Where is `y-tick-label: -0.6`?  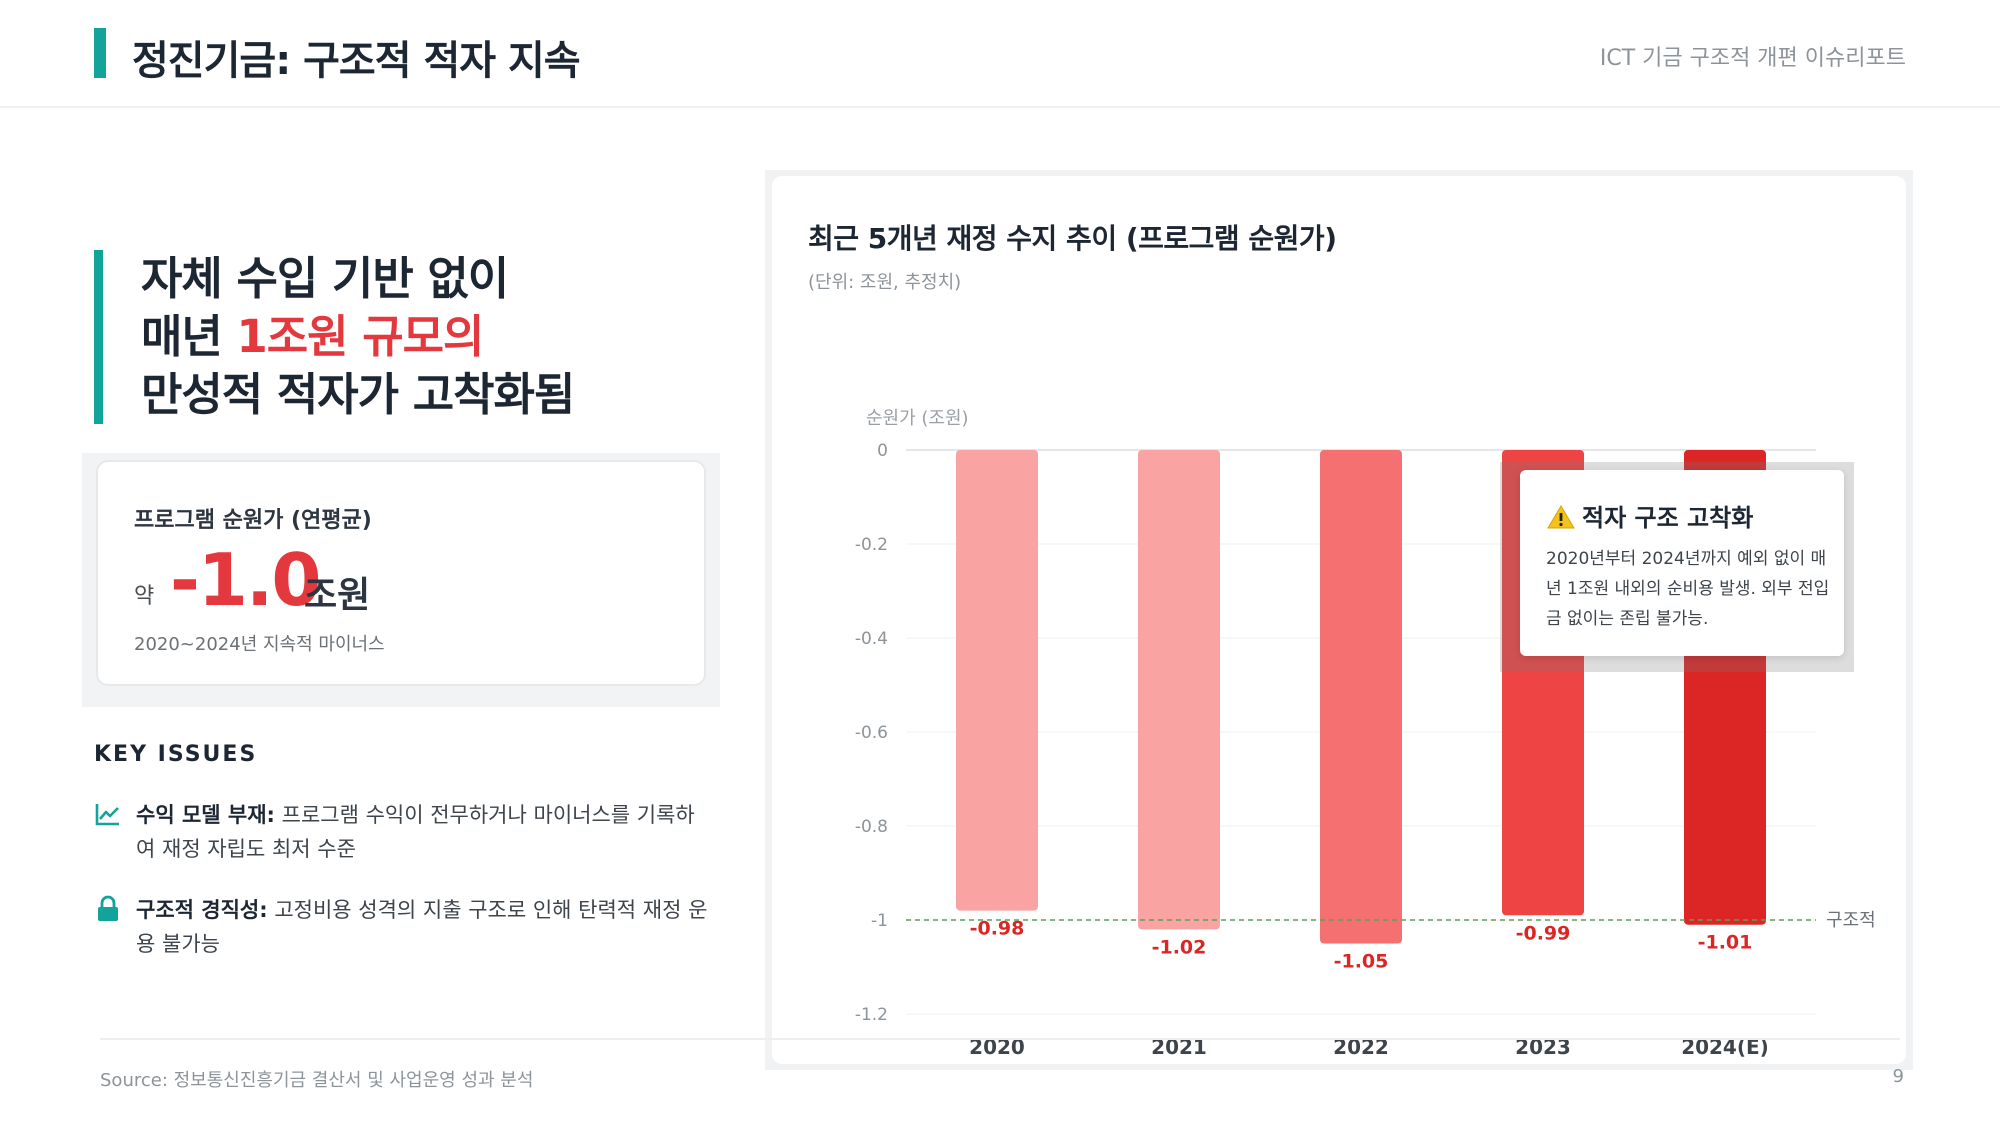 y-tick-label: -0.6 is located at coordinates (871, 733).